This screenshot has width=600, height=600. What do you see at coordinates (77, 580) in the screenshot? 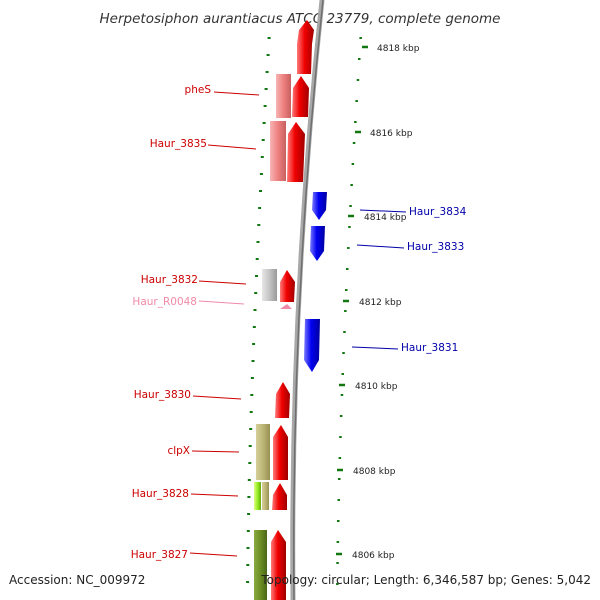
I see `accession-text: Accession: NC_009972` at bounding box center [77, 580].